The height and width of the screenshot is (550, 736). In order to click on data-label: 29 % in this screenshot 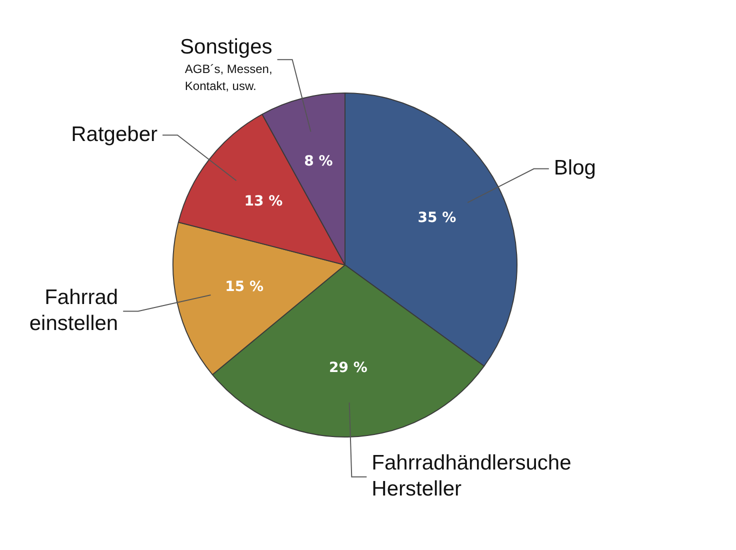, I will do `click(348, 368)`.